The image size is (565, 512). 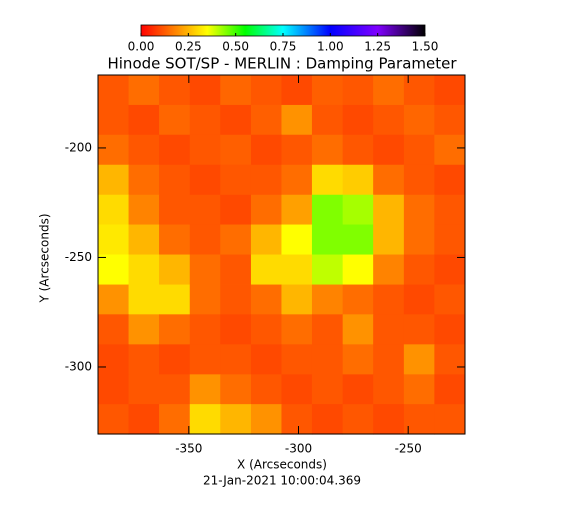 What do you see at coordinates (425, 47) in the screenshot?
I see `colorbar-tick-label: 1.50` at bounding box center [425, 47].